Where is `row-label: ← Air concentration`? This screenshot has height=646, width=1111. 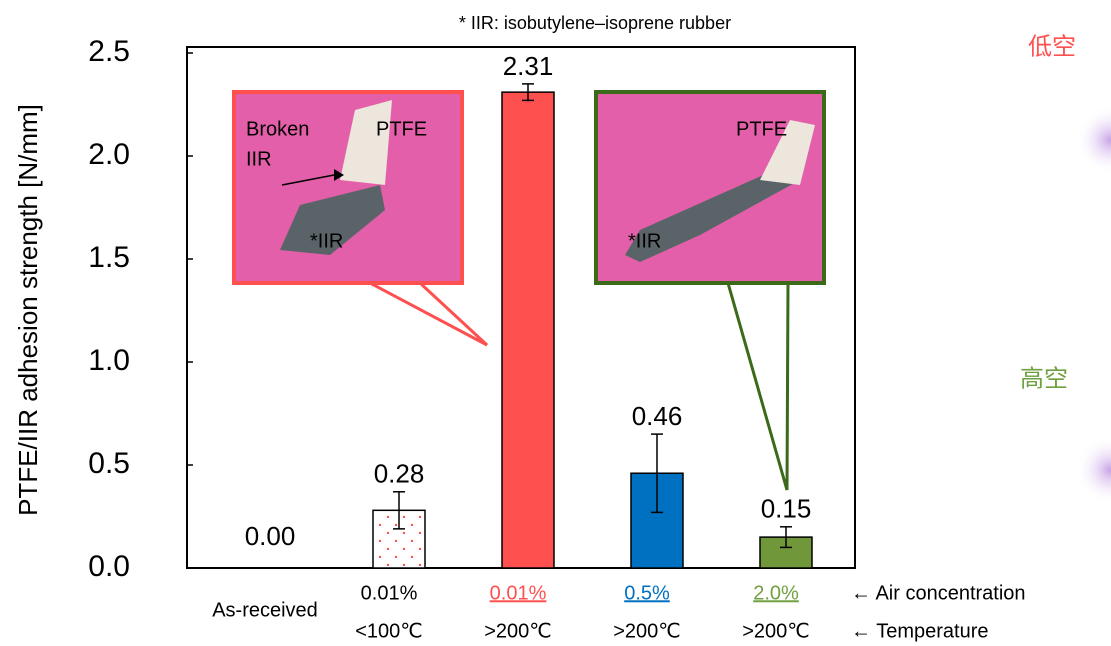 row-label: ← Air concentration is located at coordinates (938, 593).